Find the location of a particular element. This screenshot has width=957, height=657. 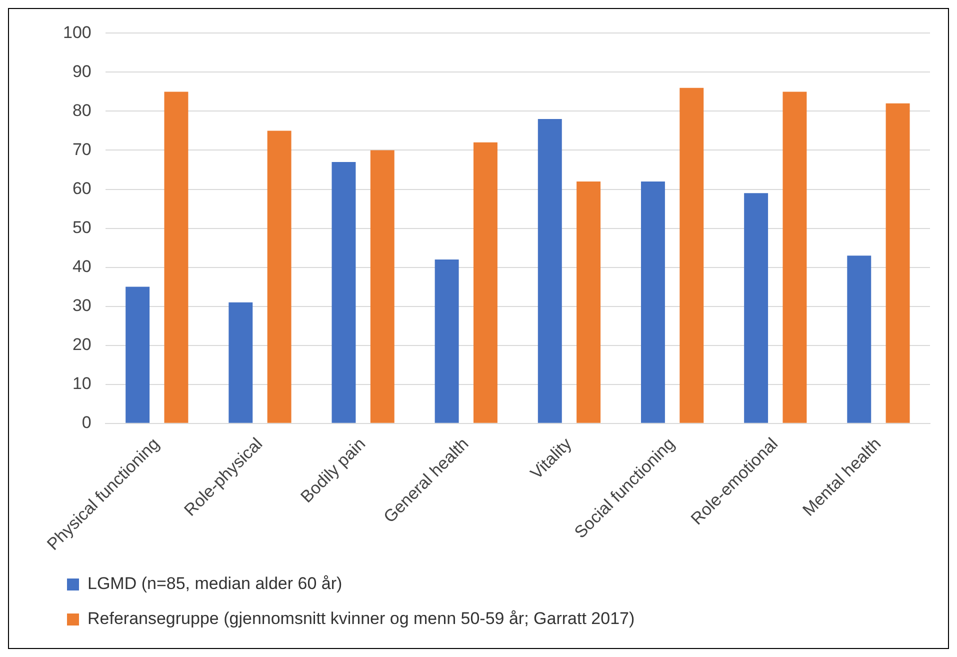

y-tick-label: 10 is located at coordinates (82, 384).